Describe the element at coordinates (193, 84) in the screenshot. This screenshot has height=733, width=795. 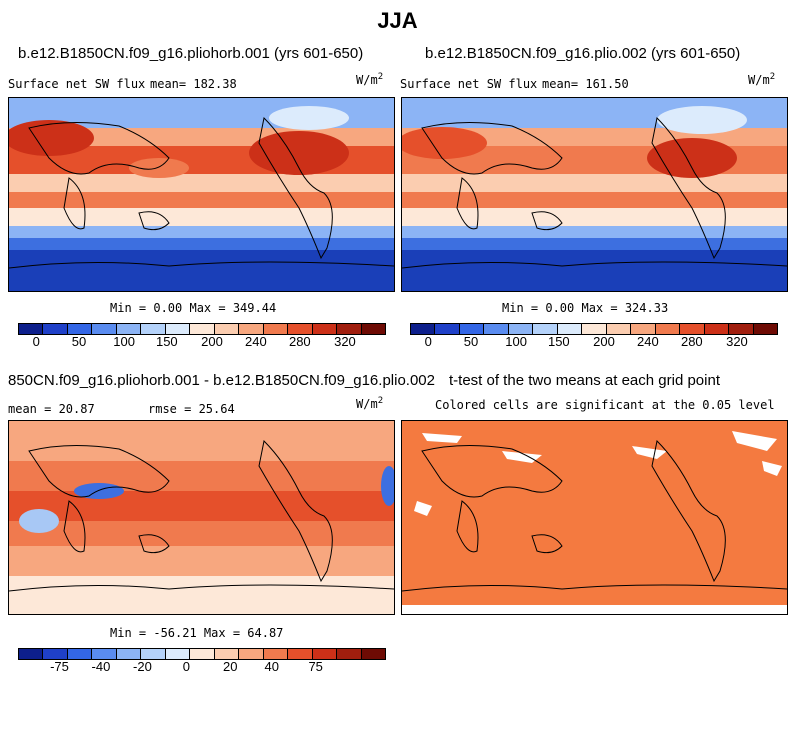
I see `panel1-mean-label: mean= 182.38` at that location.